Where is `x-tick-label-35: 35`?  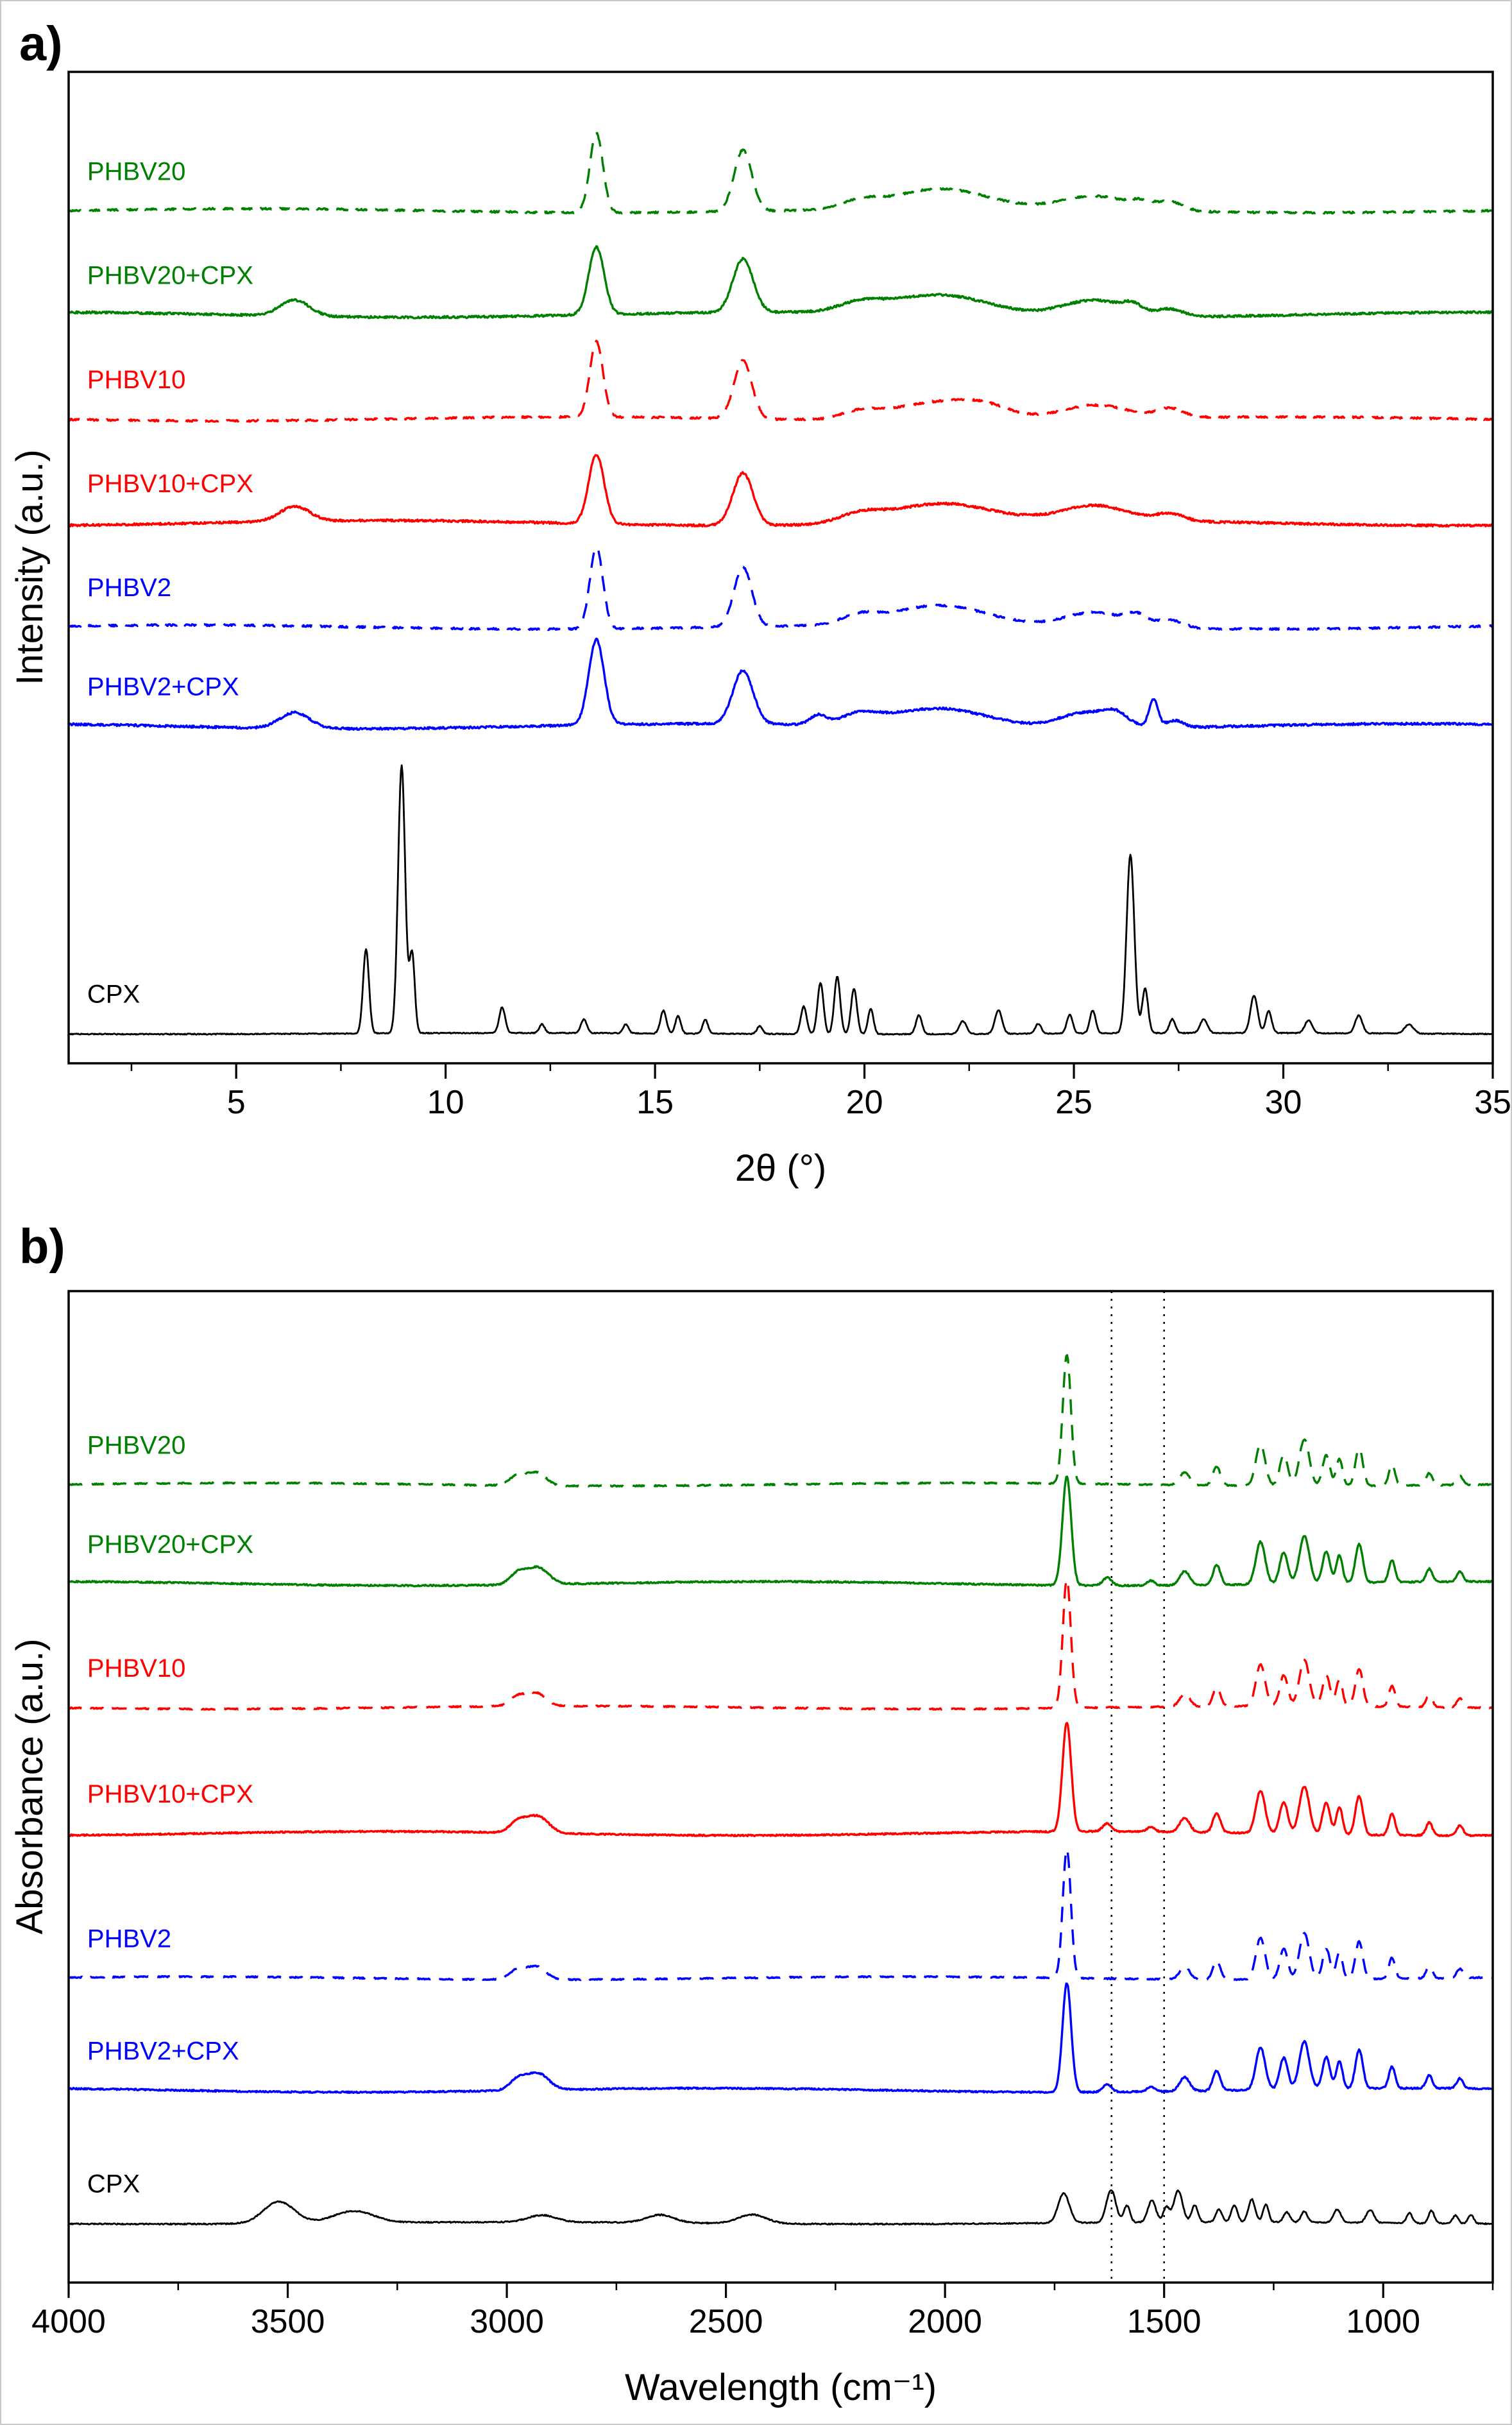 x-tick-label-35: 35 is located at coordinates (1493, 1102).